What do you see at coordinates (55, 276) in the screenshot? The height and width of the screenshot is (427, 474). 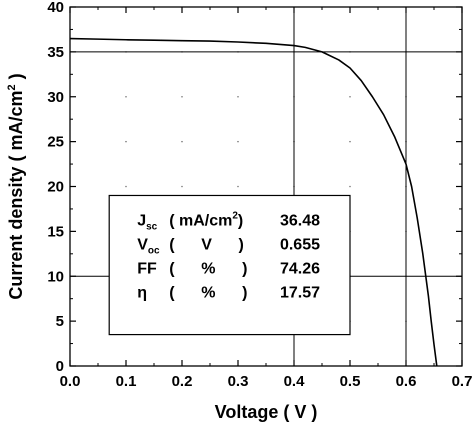 I see `y-tick-label: 10` at bounding box center [55, 276].